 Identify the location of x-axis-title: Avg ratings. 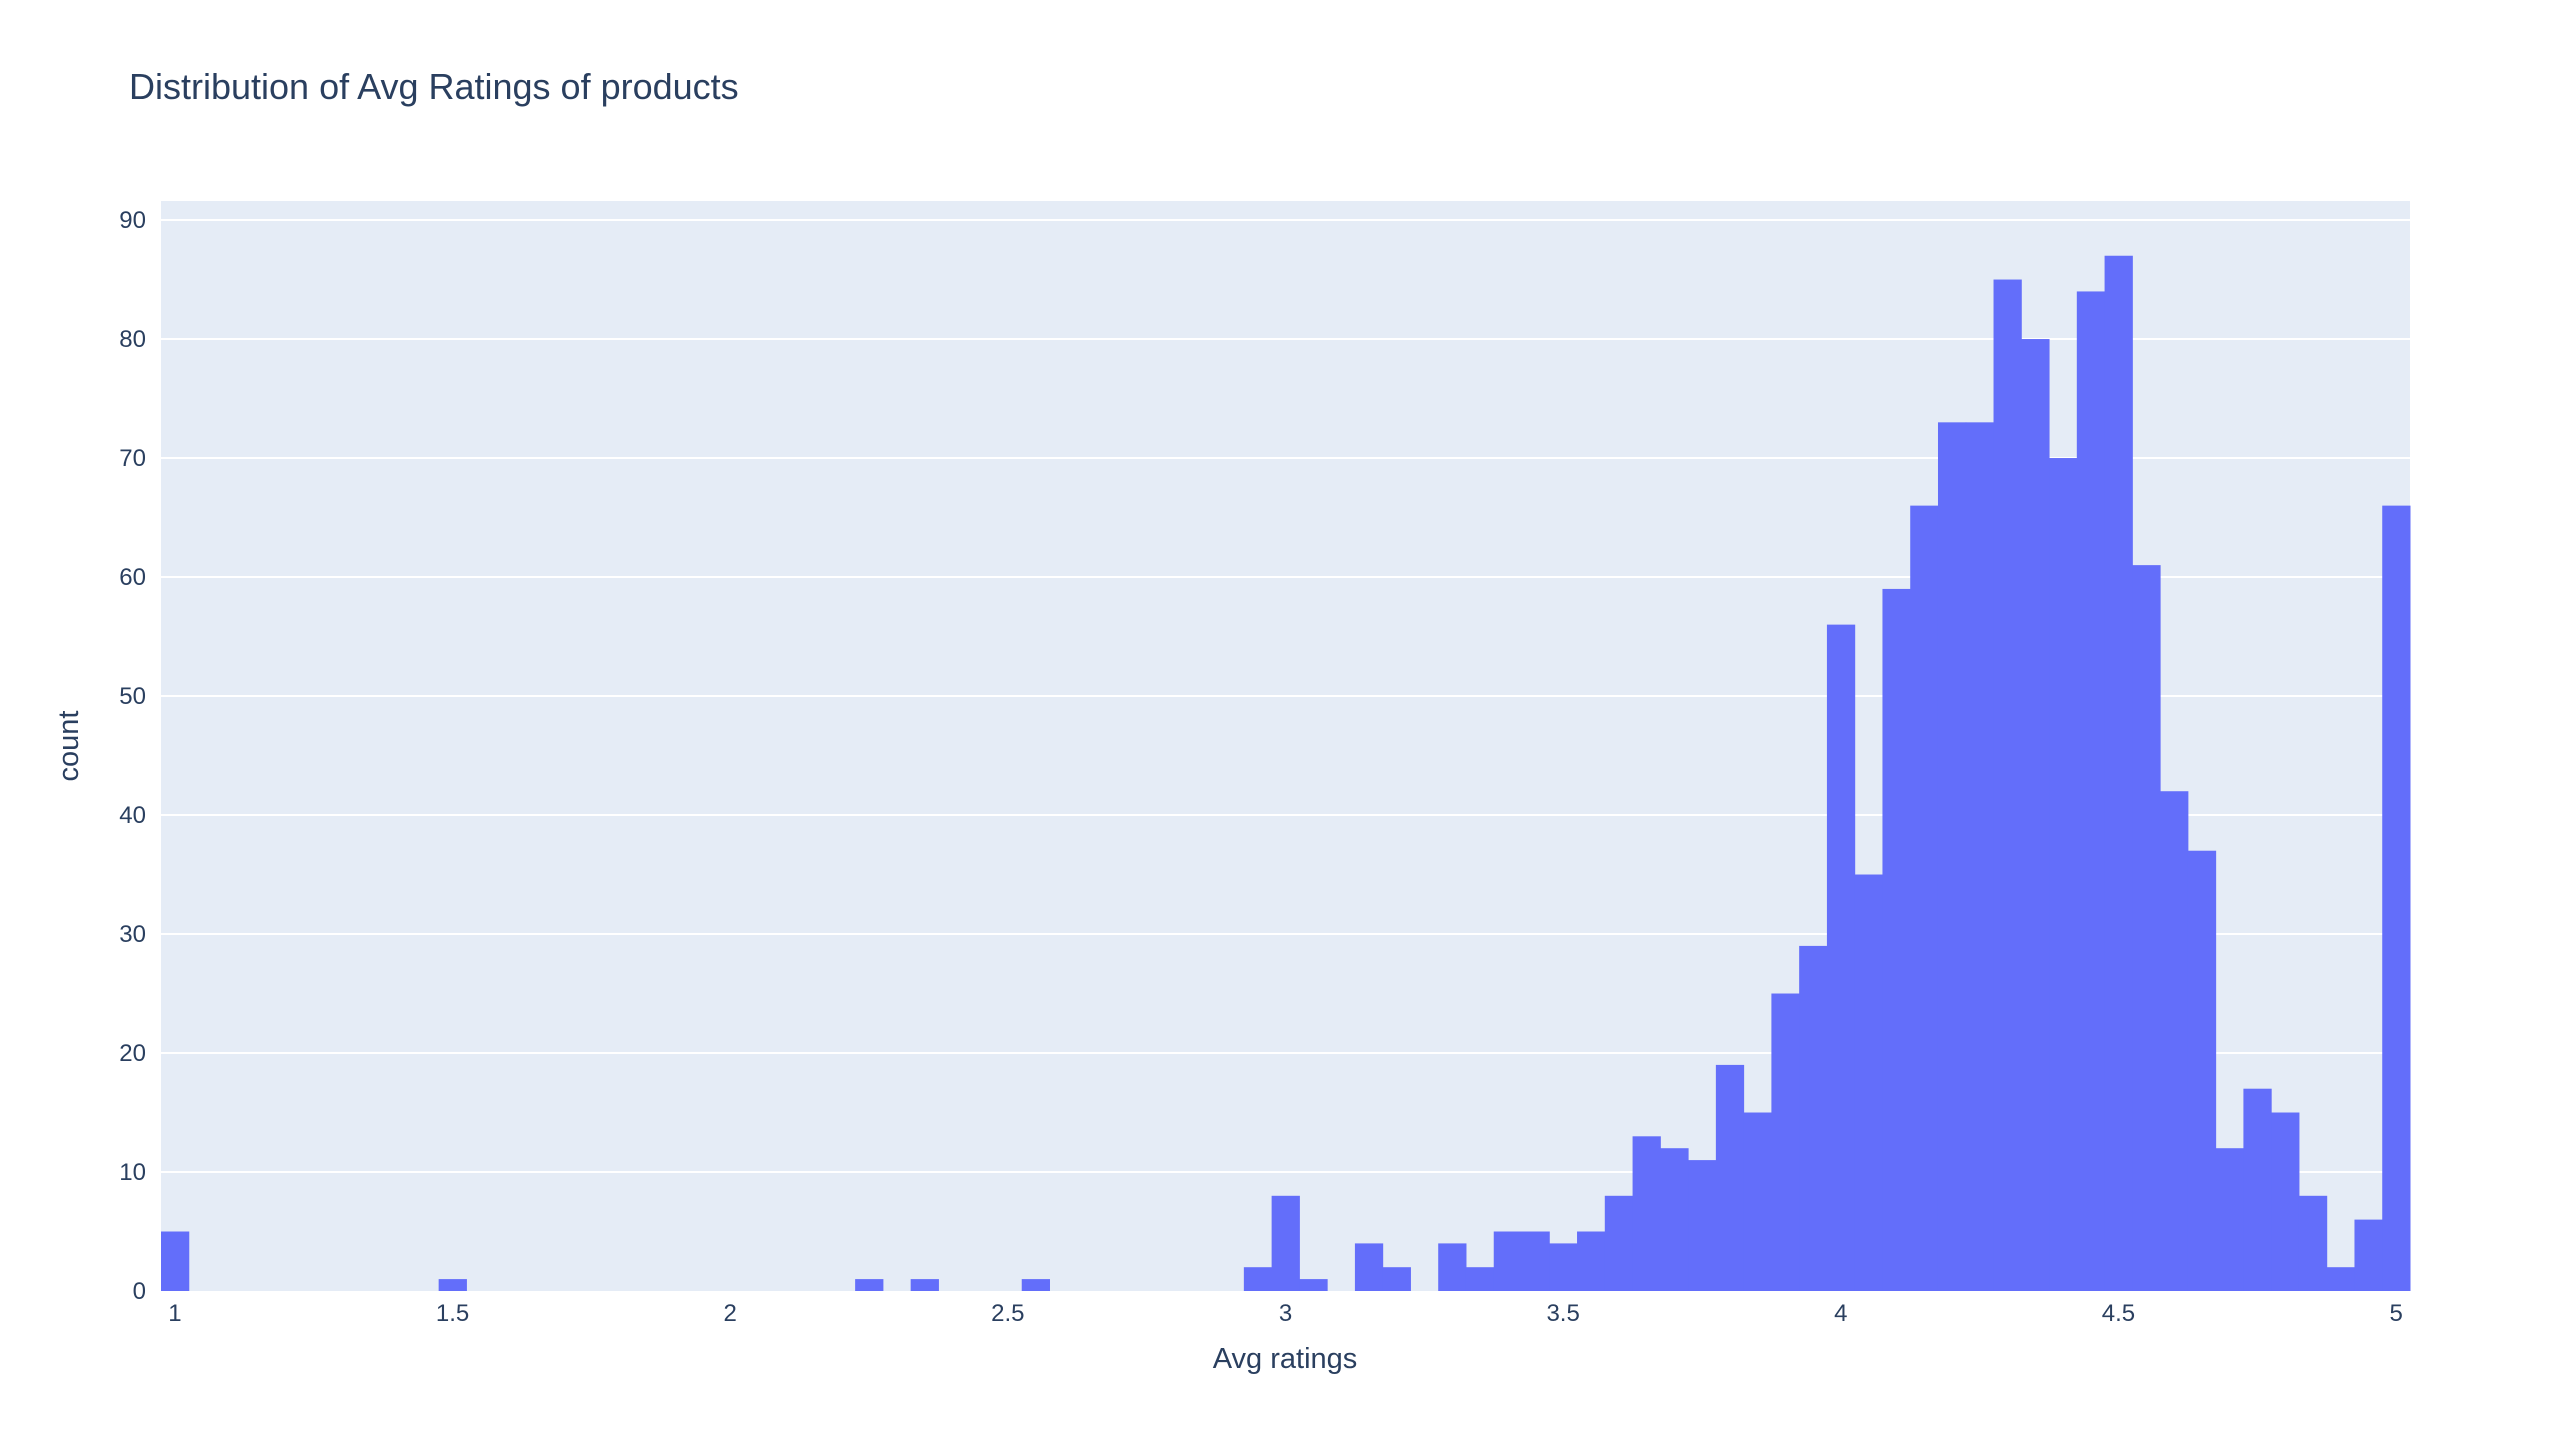
(1285, 1359).